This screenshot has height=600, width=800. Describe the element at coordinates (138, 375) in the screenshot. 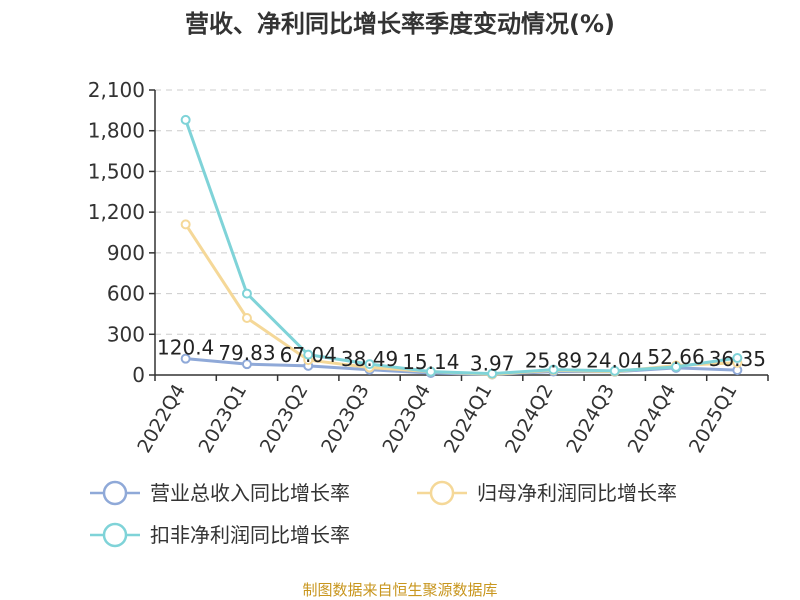

I see `y-tick-label: 0` at that location.